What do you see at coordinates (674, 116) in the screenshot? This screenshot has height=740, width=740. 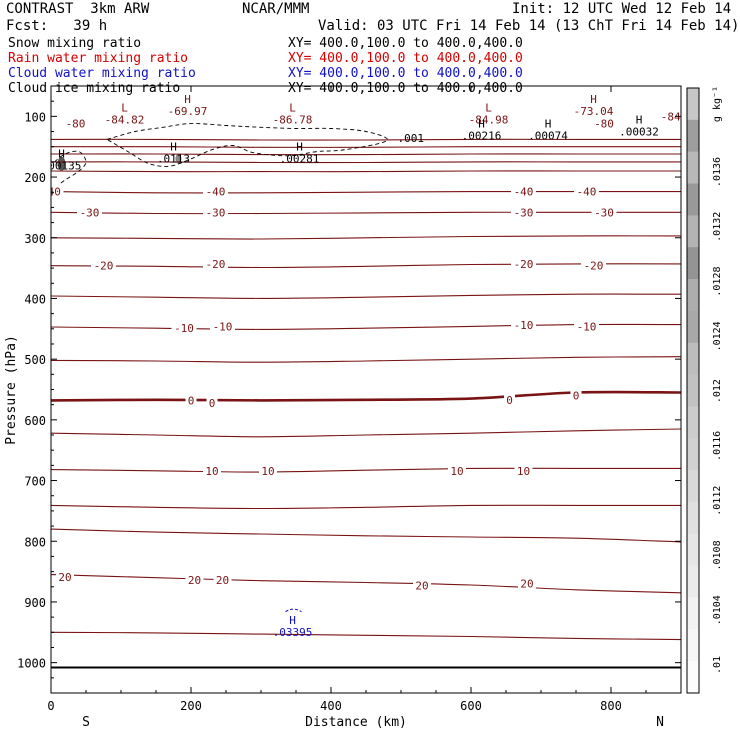 I see `contour-label: -84.` at bounding box center [674, 116].